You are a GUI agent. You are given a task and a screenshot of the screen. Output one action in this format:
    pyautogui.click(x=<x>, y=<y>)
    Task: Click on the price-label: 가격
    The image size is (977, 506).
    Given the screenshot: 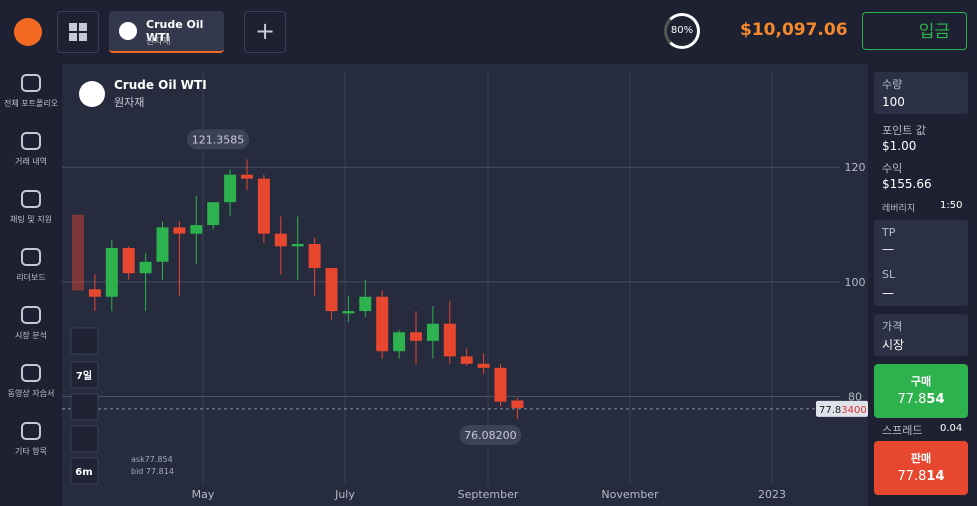 What is the action you would take?
    pyautogui.click(x=892, y=326)
    